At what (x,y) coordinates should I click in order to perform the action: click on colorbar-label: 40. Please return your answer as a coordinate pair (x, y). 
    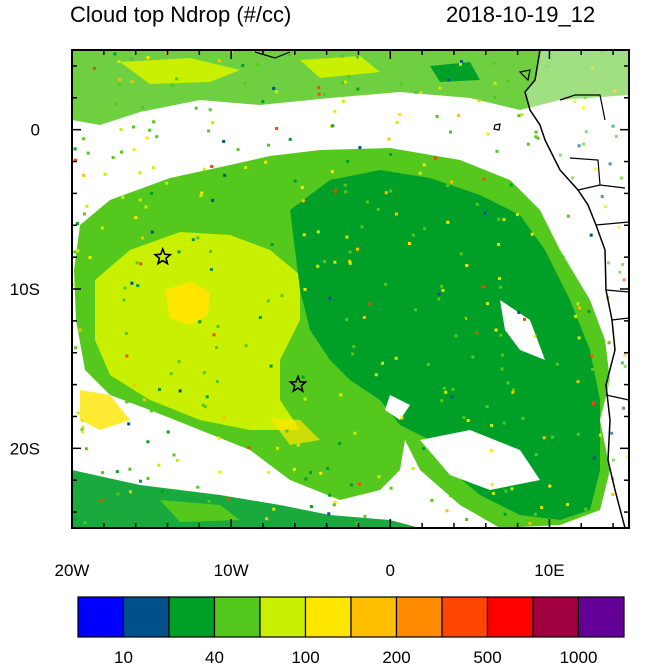
    Looking at the image, I should click on (214, 657).